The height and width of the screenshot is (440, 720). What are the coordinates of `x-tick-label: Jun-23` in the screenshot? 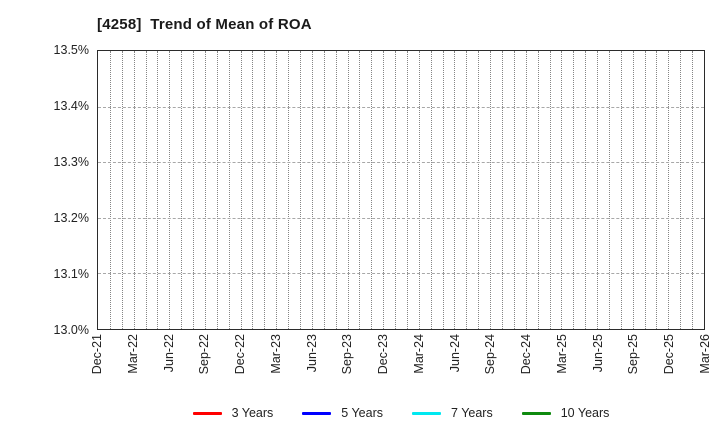 It's located at (311, 353).